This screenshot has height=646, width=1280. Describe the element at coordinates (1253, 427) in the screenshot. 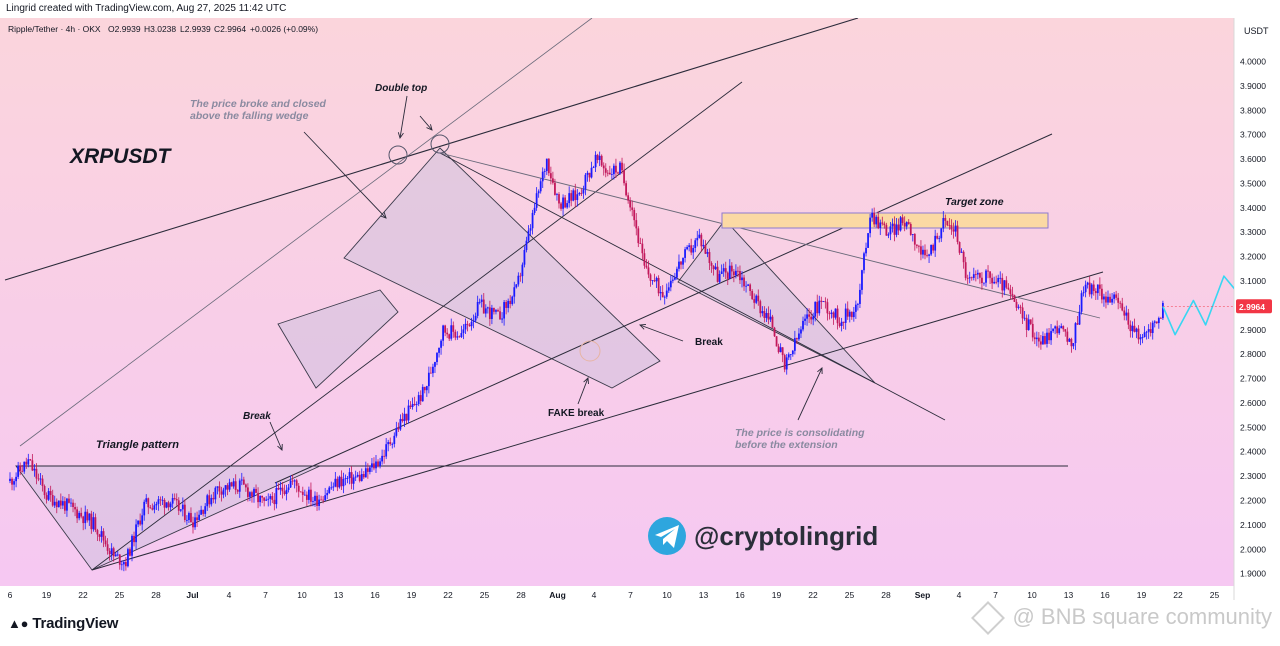

I see `price-tick-label: 2.5000` at that location.